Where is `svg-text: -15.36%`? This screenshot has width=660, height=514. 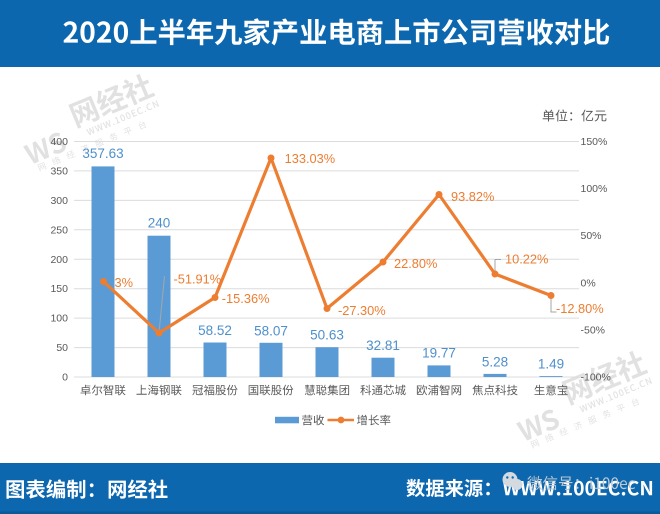 svg-text: -15.36% is located at coordinates (246, 298).